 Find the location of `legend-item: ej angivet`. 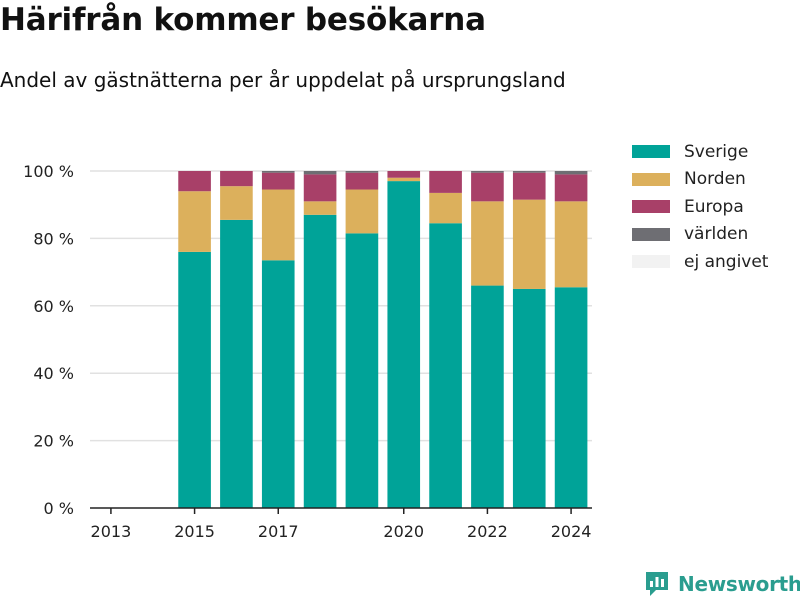

legend-item: ej angivet is located at coordinates (700, 262).